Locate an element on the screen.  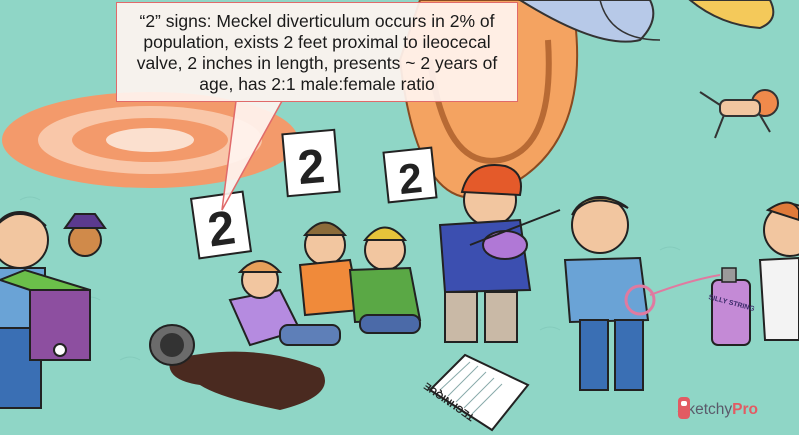
kid-belly is located at coordinates (642, 293).